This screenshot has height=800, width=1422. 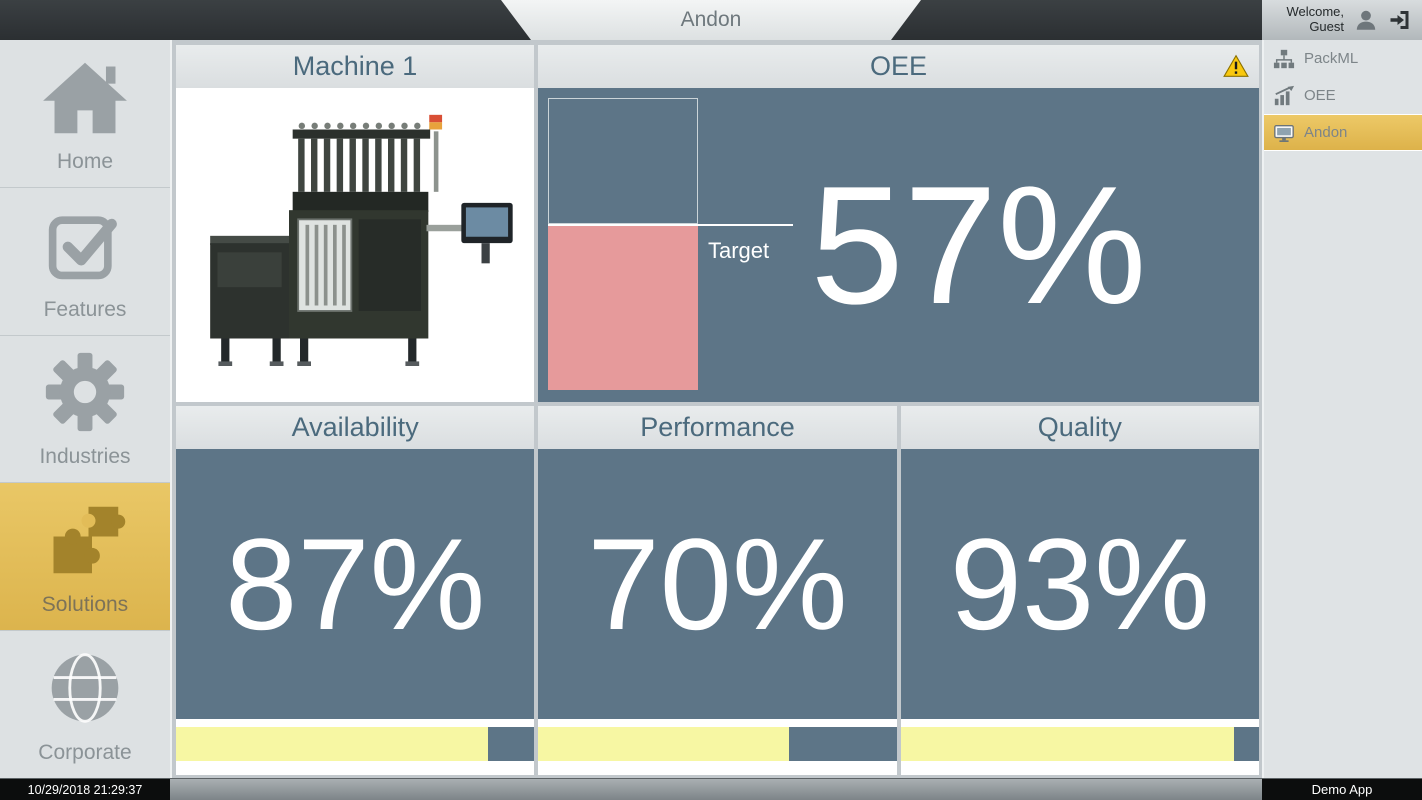 I want to click on metric-panel-header: Performance, so click(x=717, y=427).